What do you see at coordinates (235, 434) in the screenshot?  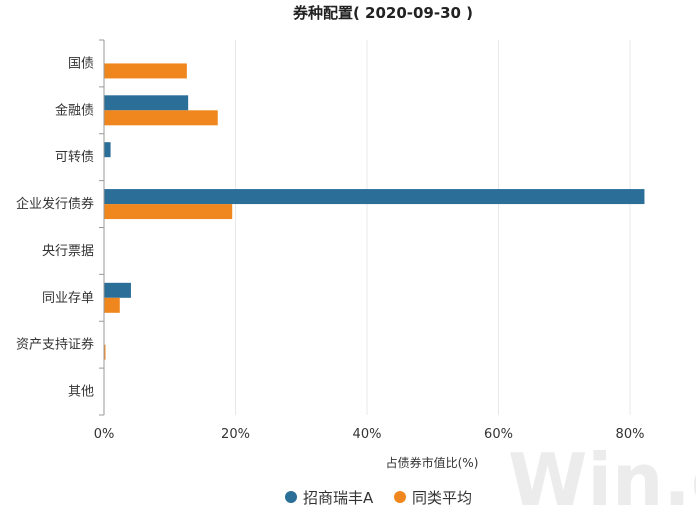 I see `x-tick-label: 20%` at bounding box center [235, 434].